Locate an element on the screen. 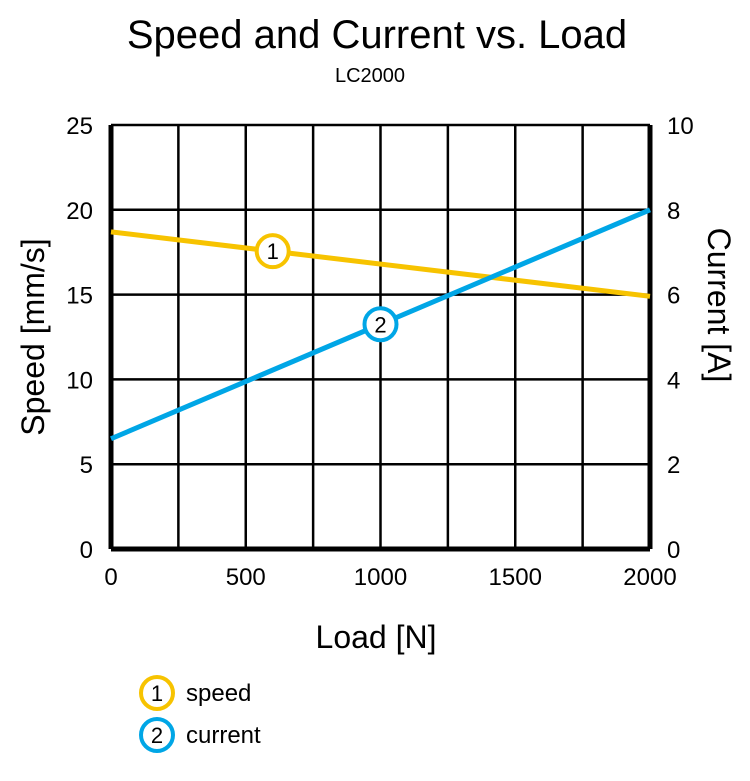 This screenshot has height=781, width=750. y-axis-label: Speed [mm/s] is located at coordinates (33, 336).